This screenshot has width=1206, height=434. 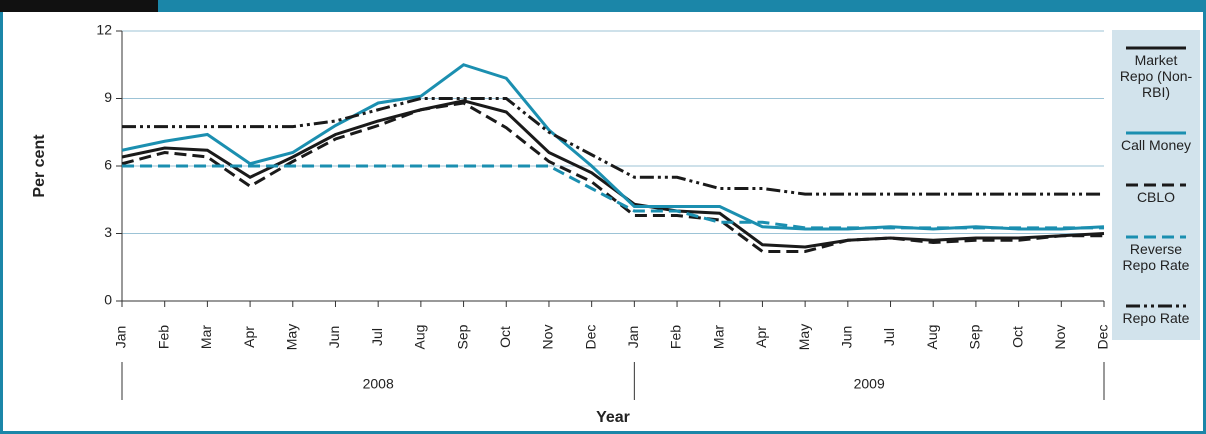 I want to click on legend-item: Reverse Repo Rate, so click(x=1156, y=253).